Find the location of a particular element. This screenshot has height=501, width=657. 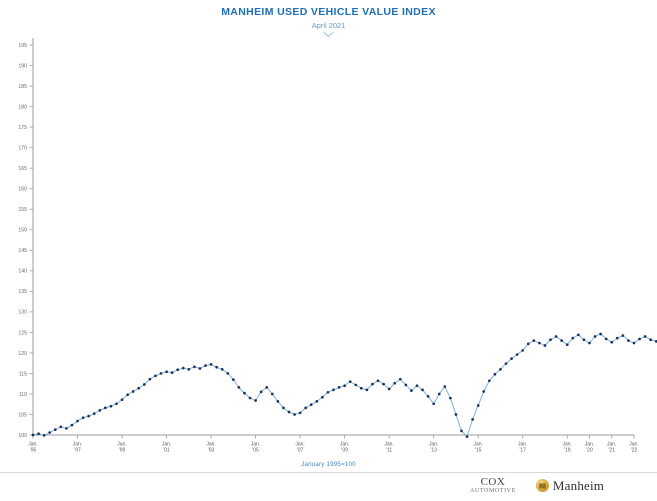

x-axis-tick-label: '05 is located at coordinates (255, 451).